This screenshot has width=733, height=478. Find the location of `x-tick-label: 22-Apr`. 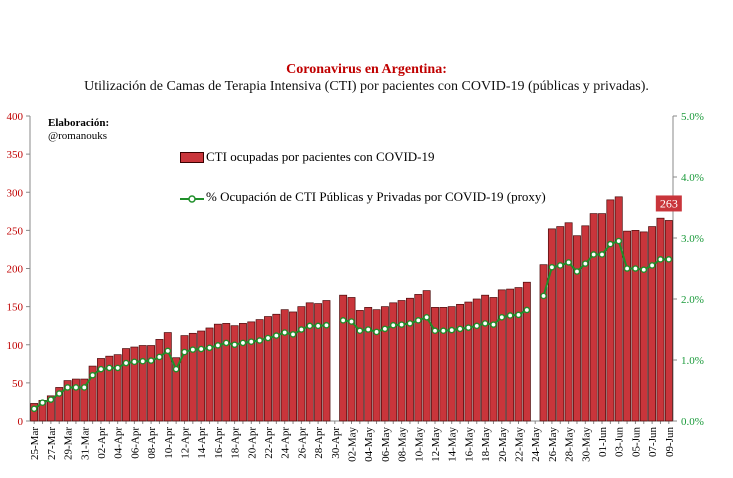

x-tick-label: 22-Apr is located at coordinates (269, 443).